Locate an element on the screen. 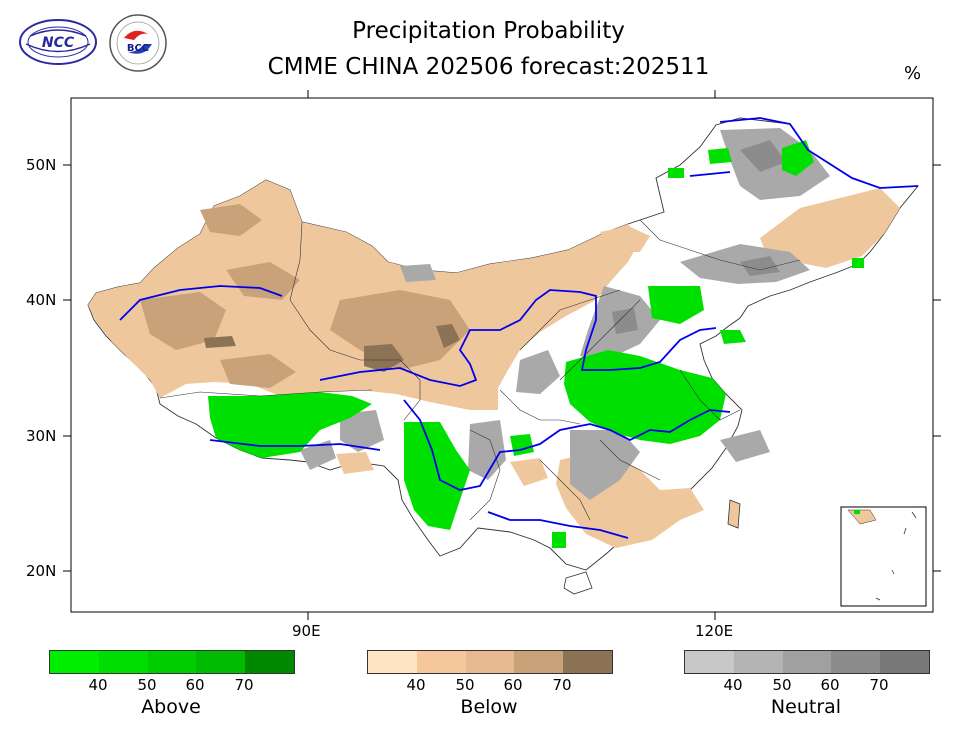  colorbar-above is located at coordinates (172, 662).